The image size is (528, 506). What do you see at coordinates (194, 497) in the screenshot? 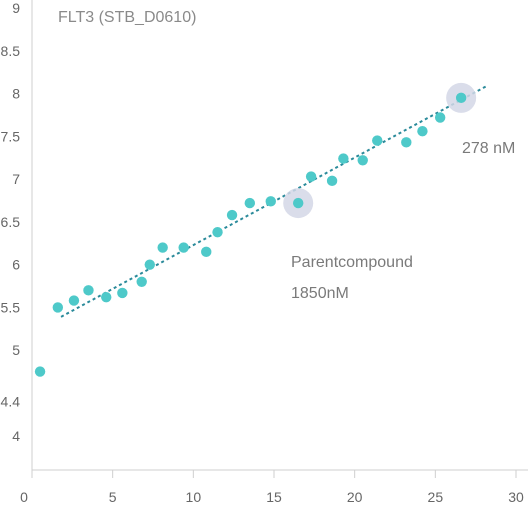
I see `x-tick-label: 10` at bounding box center [194, 497].